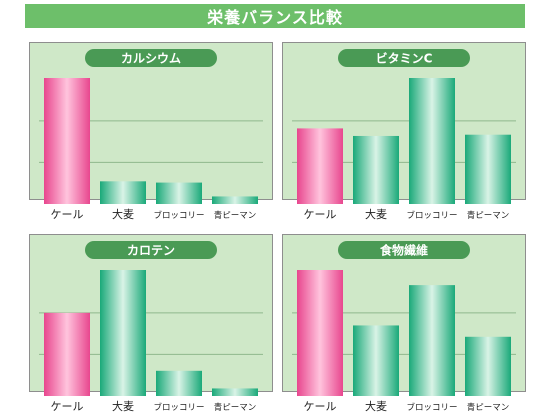  I want to click on chart-title: ビタミンC, so click(404, 58).